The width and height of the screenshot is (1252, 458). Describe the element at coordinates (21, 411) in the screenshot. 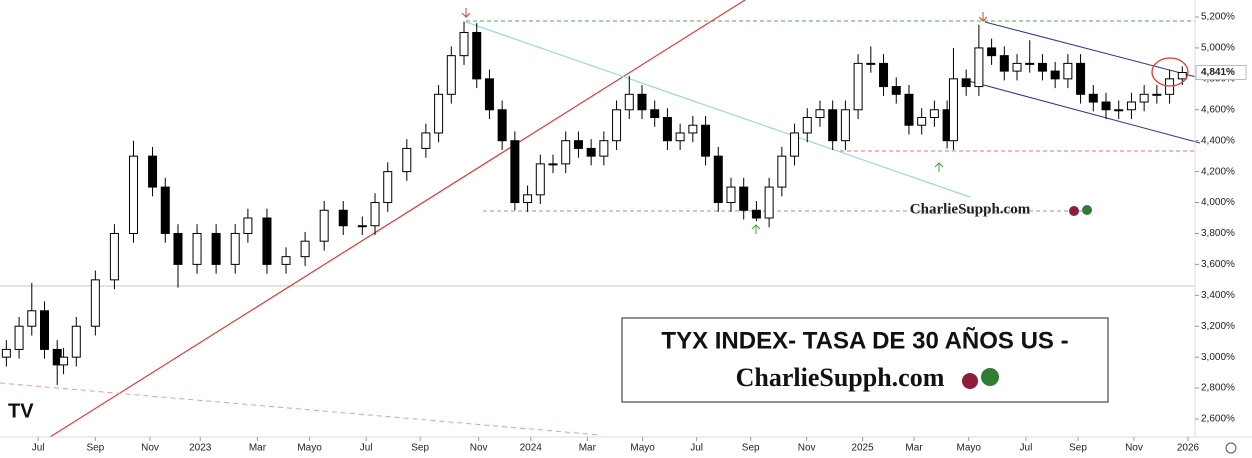

I see `logo: TV` at that location.